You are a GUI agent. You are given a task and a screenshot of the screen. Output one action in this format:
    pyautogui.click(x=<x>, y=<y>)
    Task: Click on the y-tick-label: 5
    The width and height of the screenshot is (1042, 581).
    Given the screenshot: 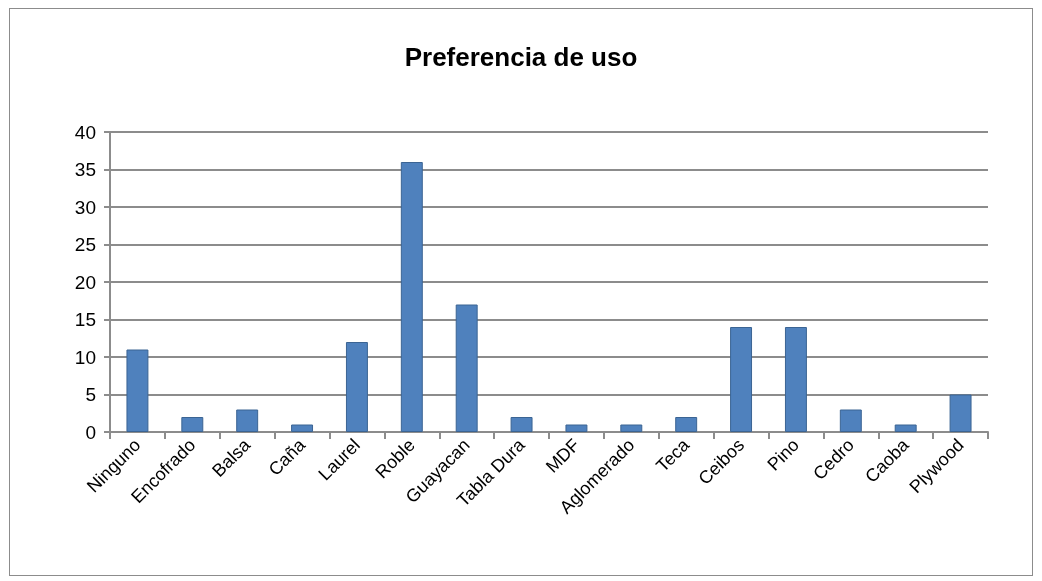 What is the action you would take?
    pyautogui.click(x=90, y=394)
    